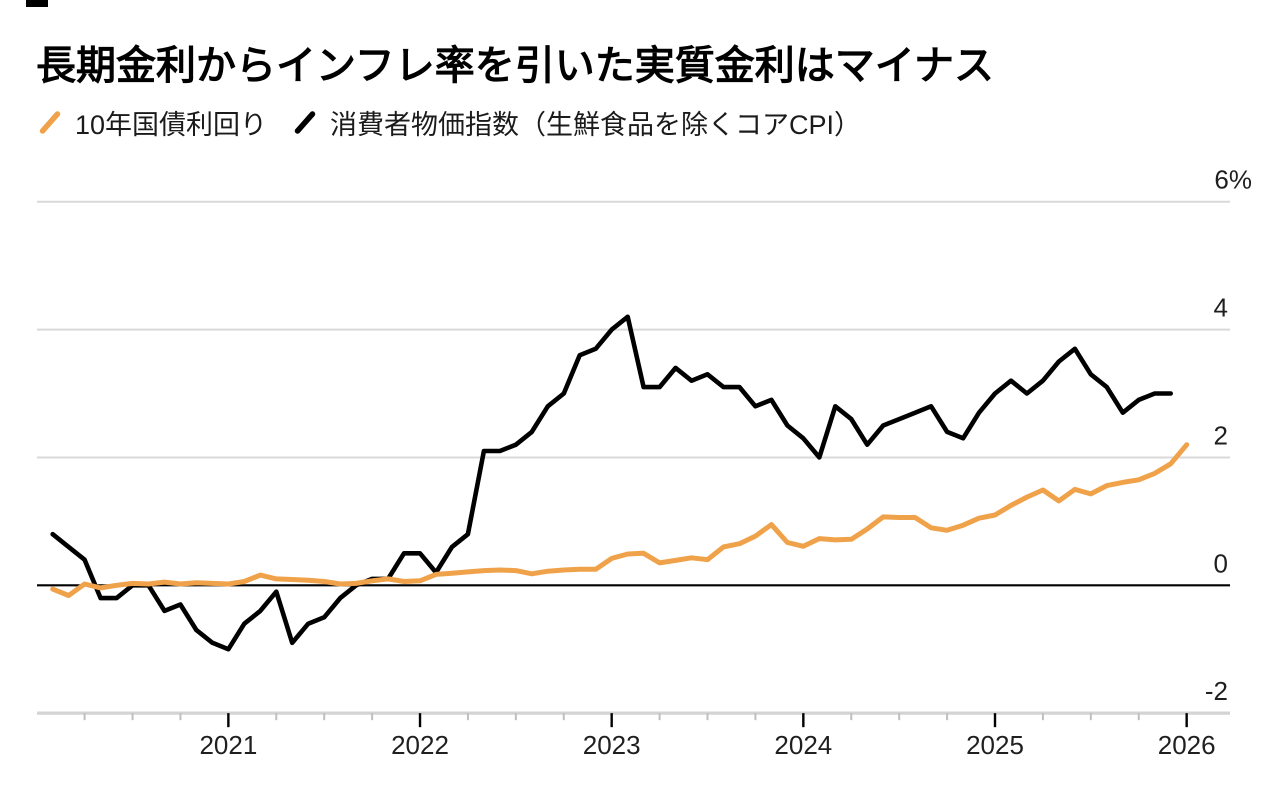  I want to click on legend-label-cpi: 消費者物価指数（生鮮食品を除くコアCPI）, so click(596, 124).